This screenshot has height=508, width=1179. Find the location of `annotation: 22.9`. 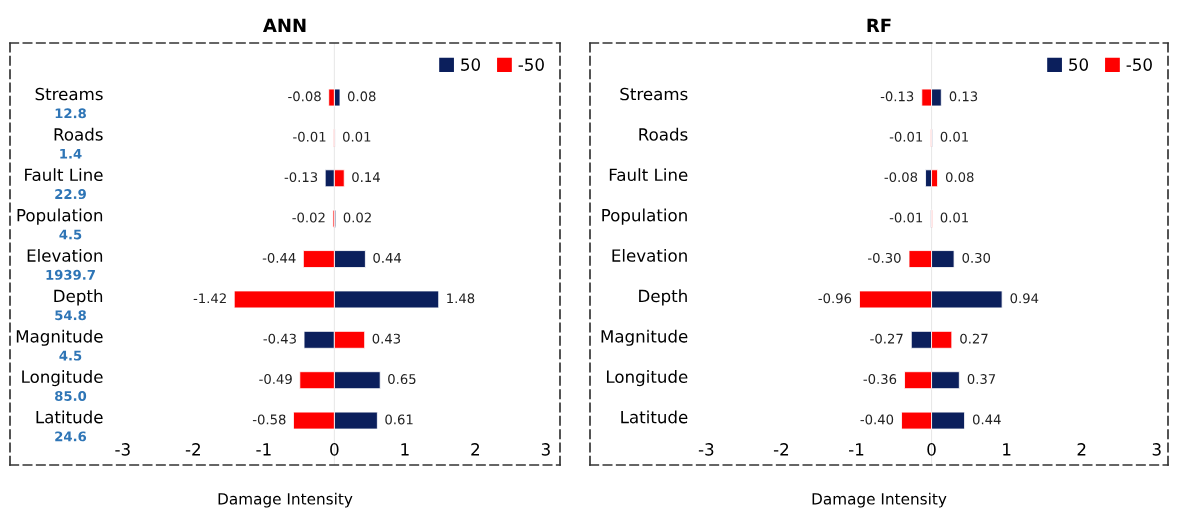

annotation: 22.9 is located at coordinates (70, 194).